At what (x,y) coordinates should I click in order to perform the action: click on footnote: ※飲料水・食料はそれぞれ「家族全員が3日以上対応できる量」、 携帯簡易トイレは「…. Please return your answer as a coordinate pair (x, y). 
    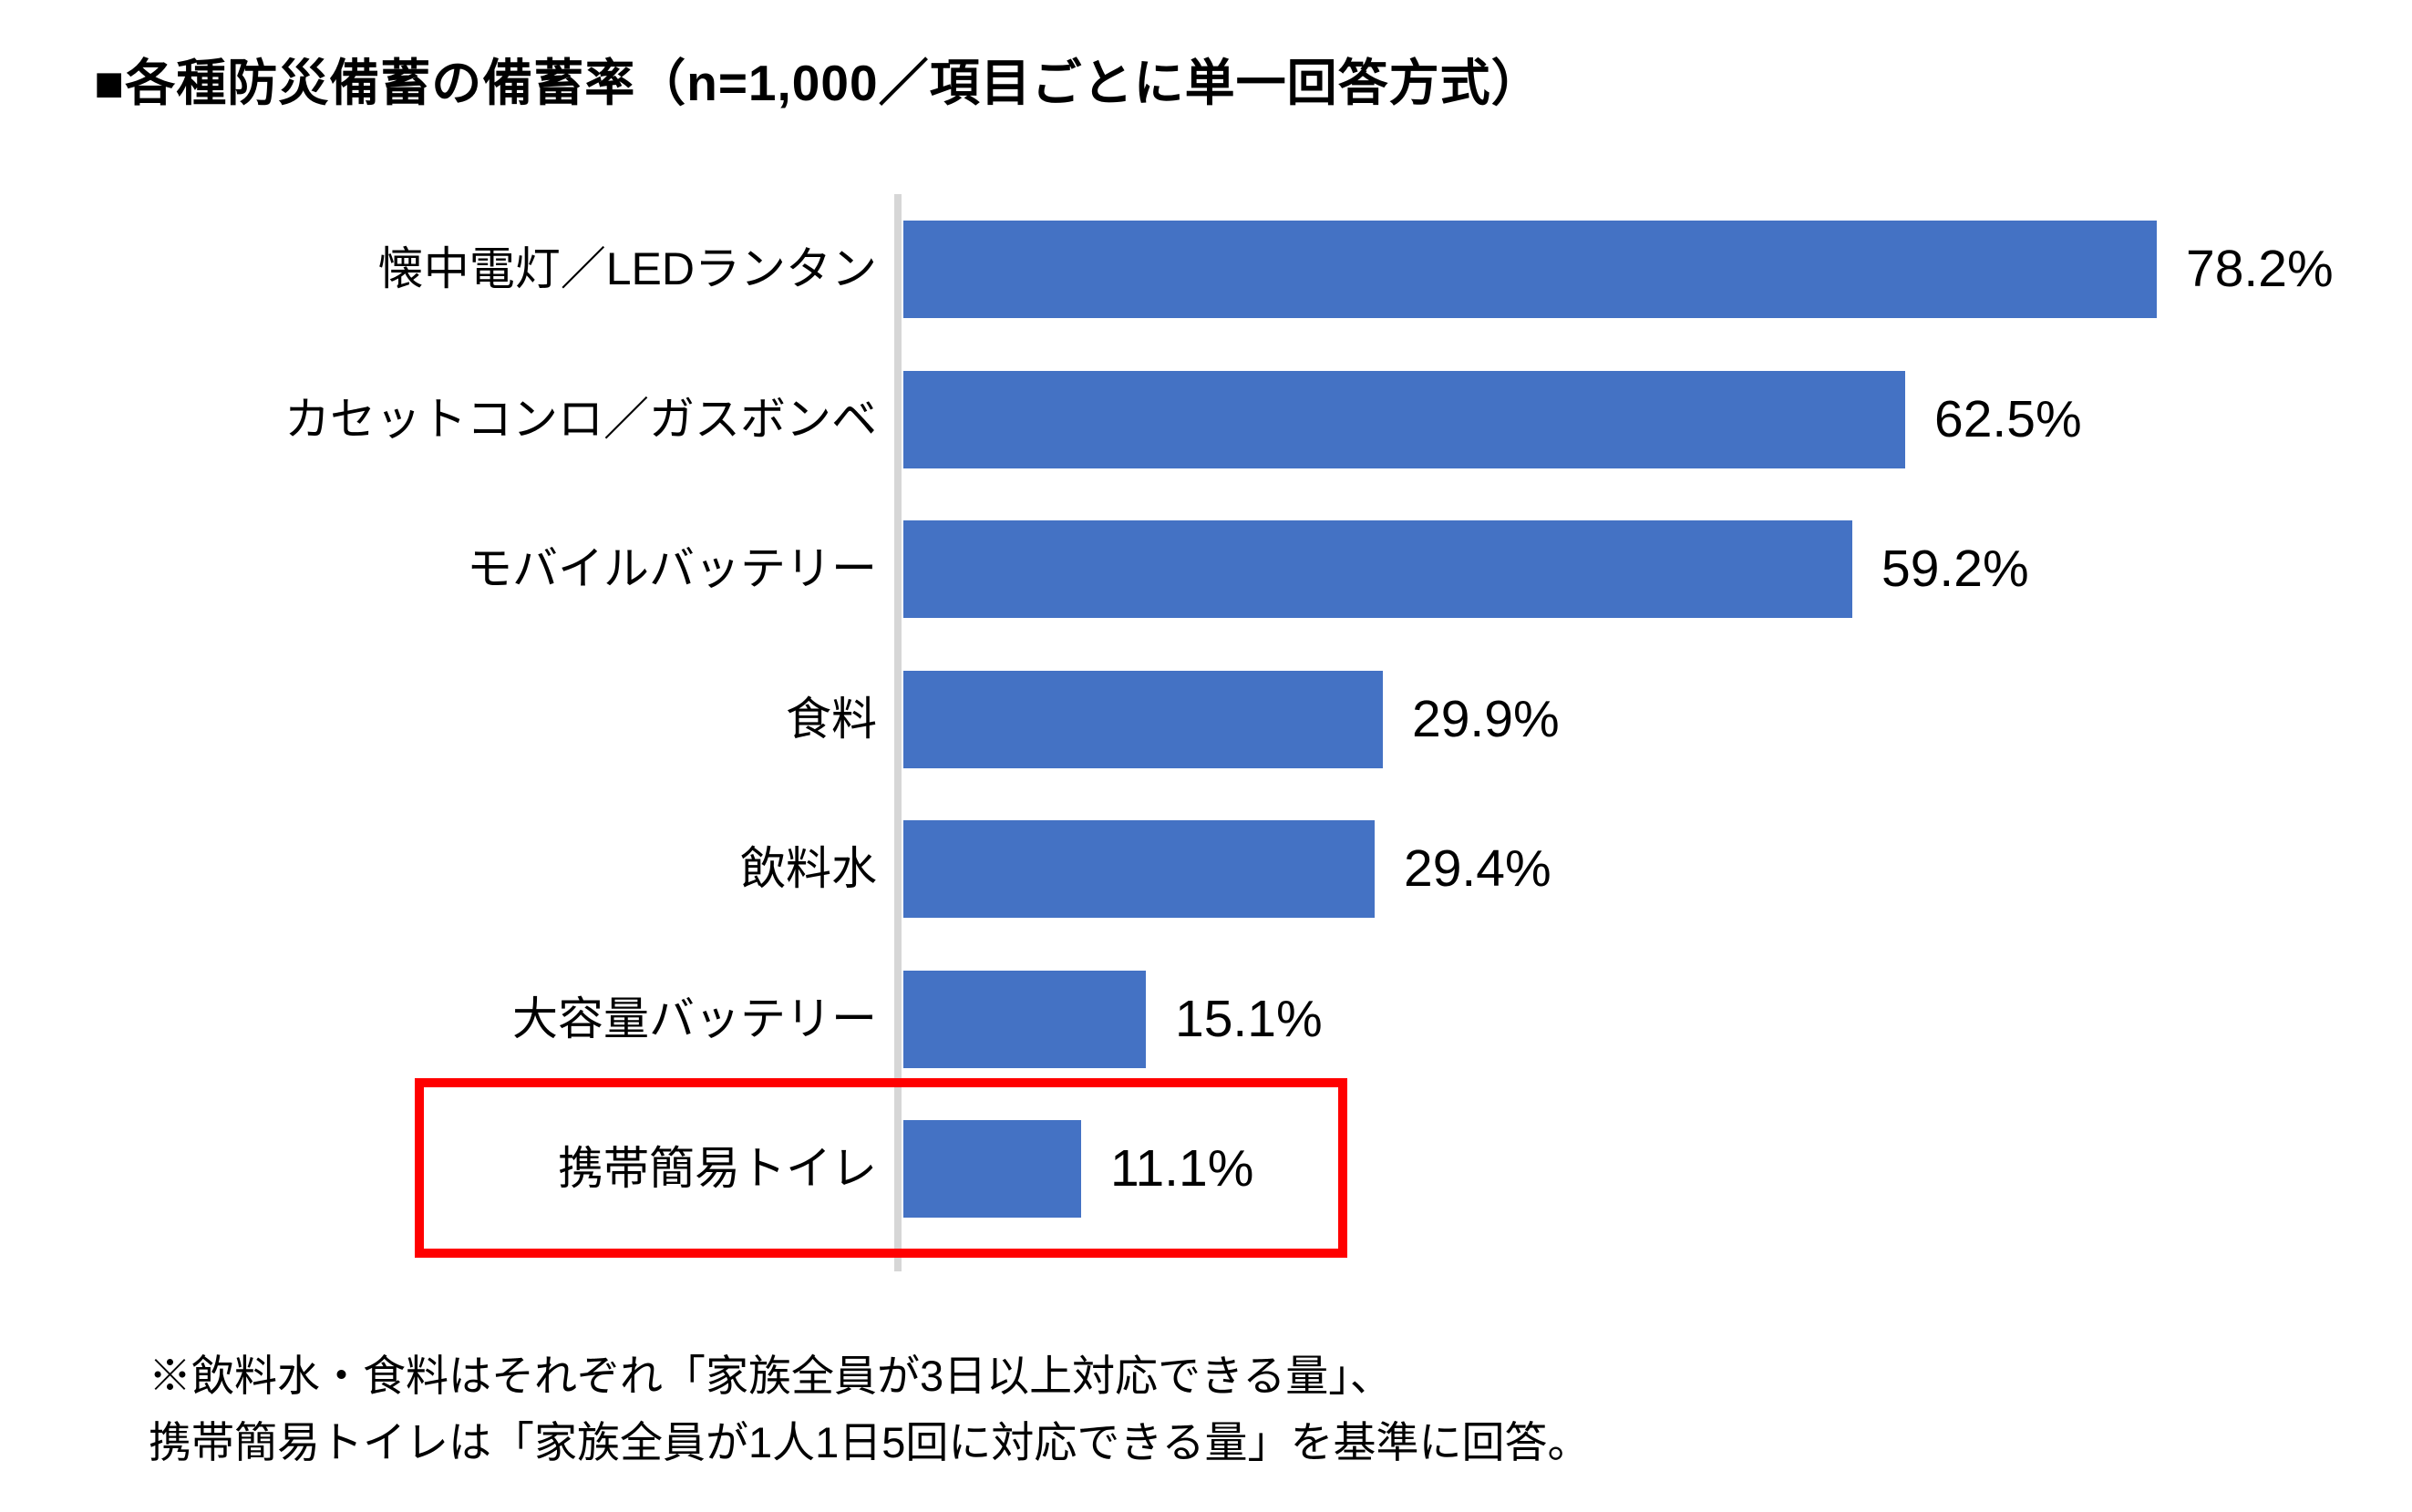
    Looking at the image, I should click on (869, 1409).